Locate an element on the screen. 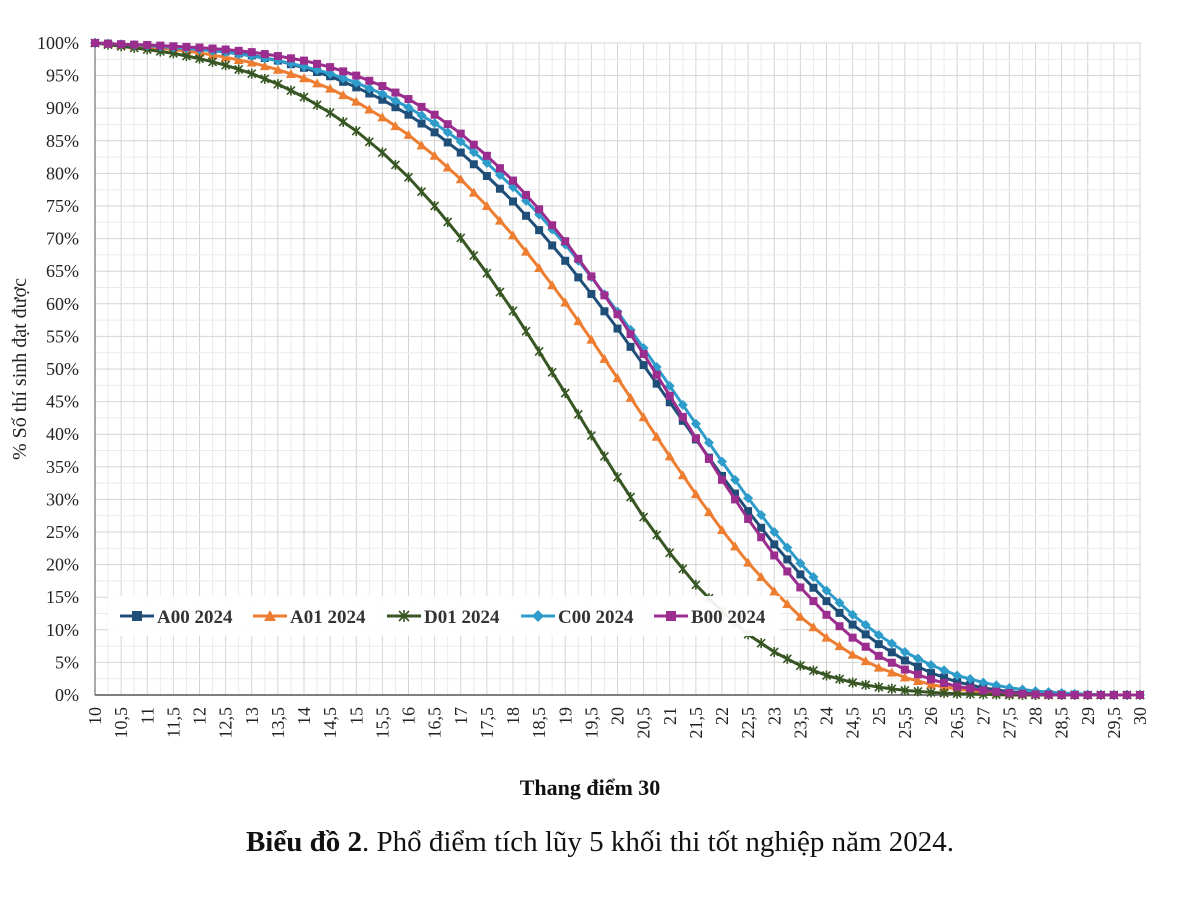 The height and width of the screenshot is (899, 1200). y-tick-label: 100% is located at coordinates (58, 43).